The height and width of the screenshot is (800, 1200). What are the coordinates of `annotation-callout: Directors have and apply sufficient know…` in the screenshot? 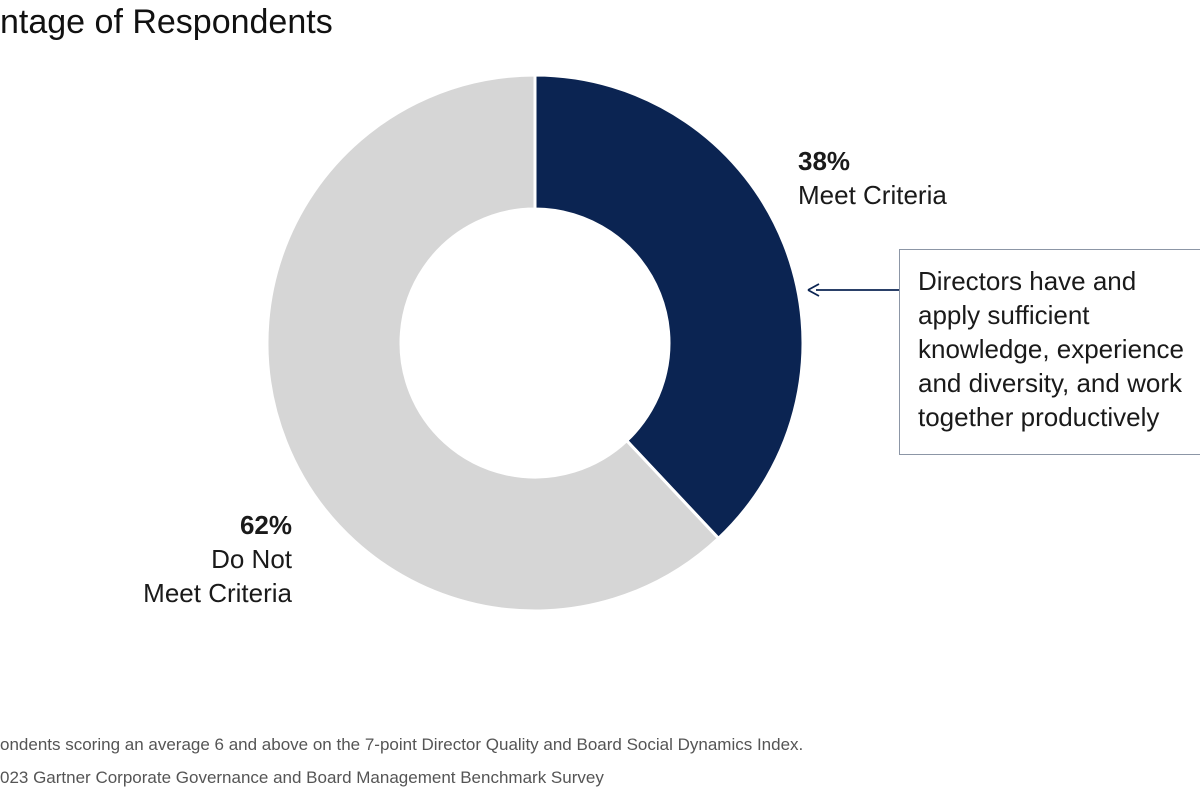 It's located at (1049, 352).